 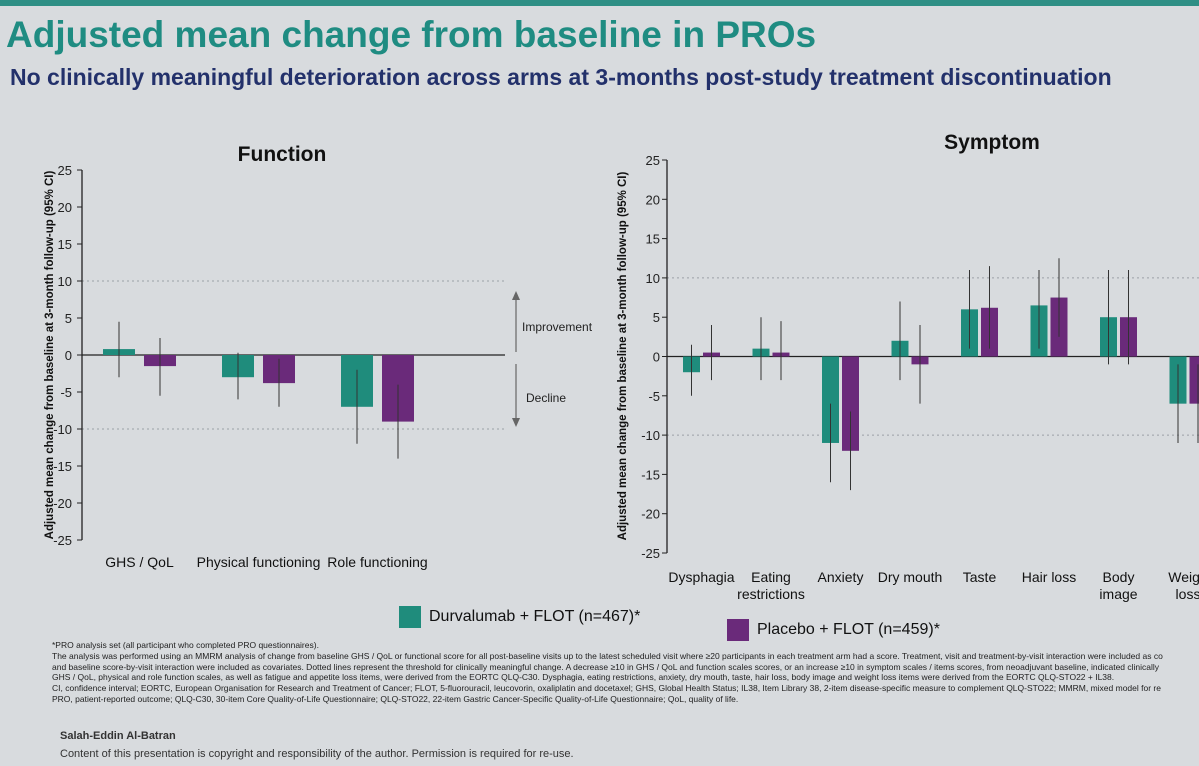 I want to click on symptom-category-label: Body image, so click(x=1118, y=585).